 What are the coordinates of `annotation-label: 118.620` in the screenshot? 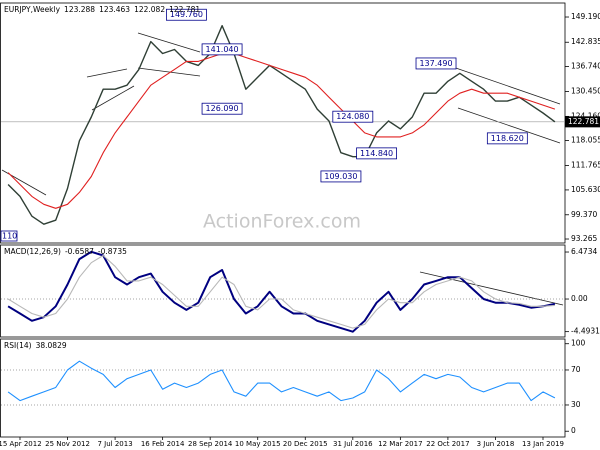 It's located at (507, 138).